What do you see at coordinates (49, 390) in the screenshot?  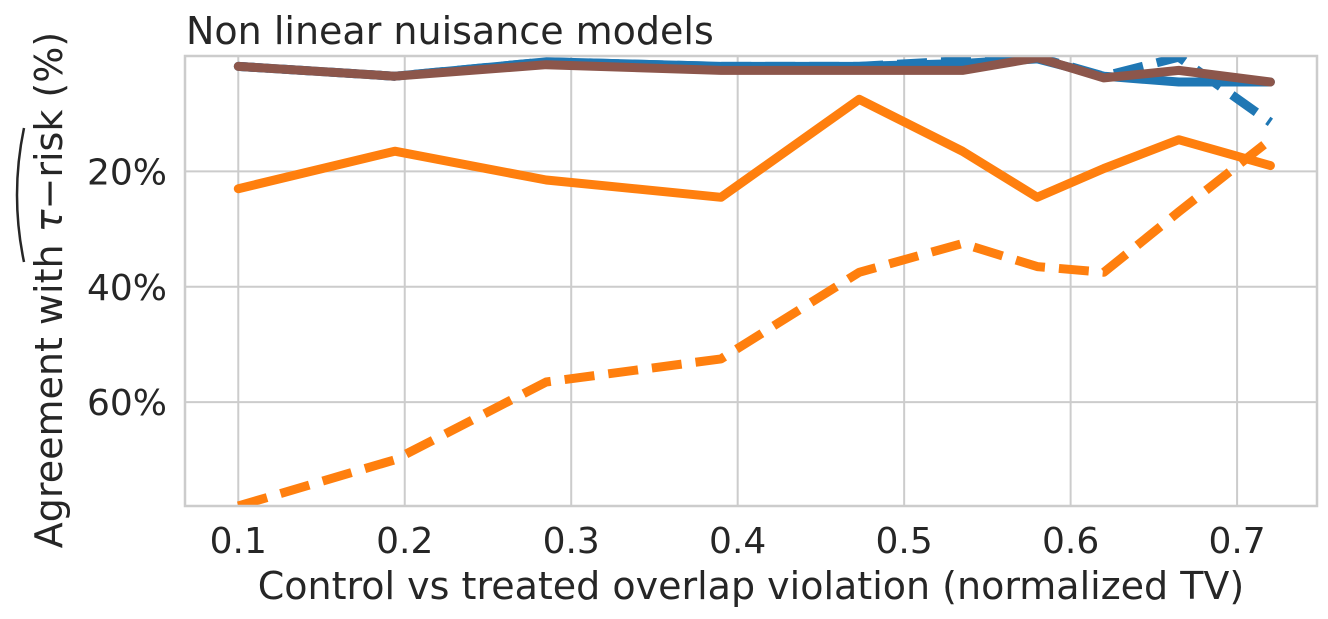 I see `y-axis-label-prefix: Agreement with` at bounding box center [49, 390].